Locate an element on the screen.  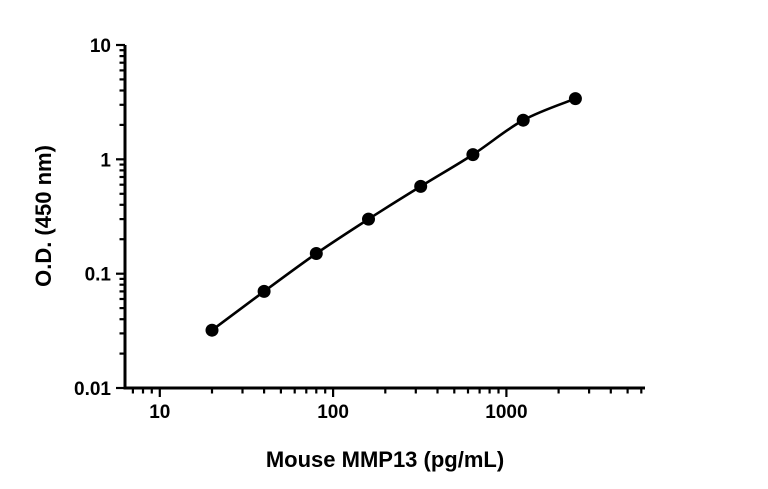
x-tick-label: 10 is located at coordinates (159, 412).